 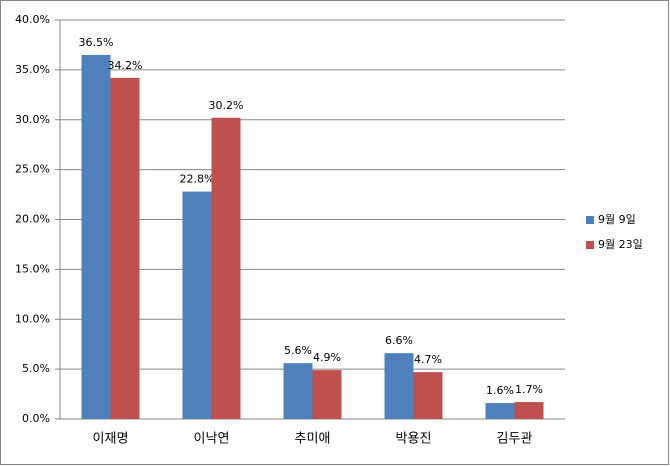 I want to click on data-label: 1.6%, so click(x=500, y=390).